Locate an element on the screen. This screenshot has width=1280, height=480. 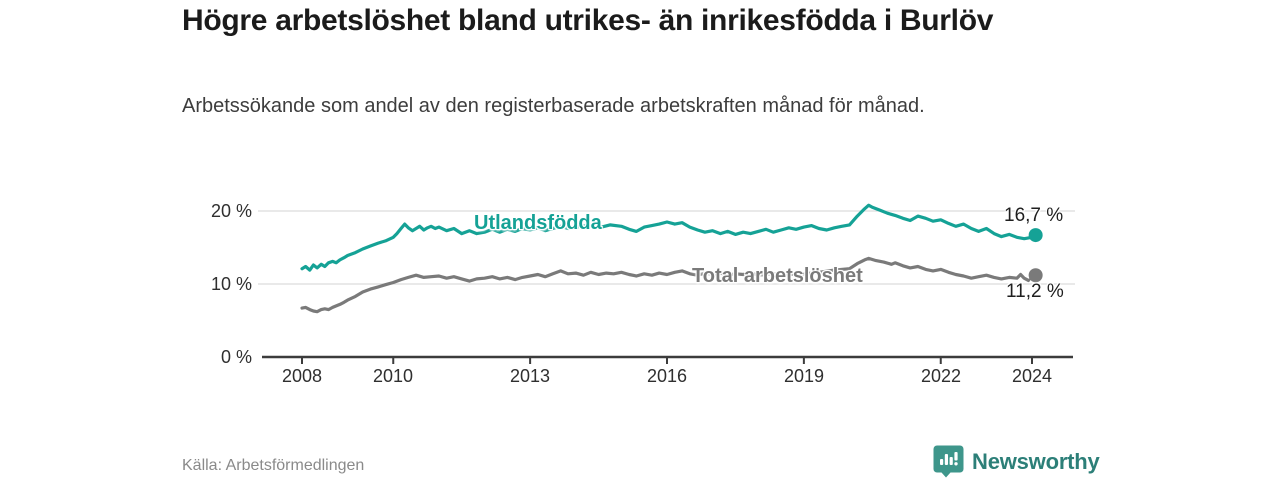
newsworthy-logo: Newsworthy is located at coordinates (1016, 461).